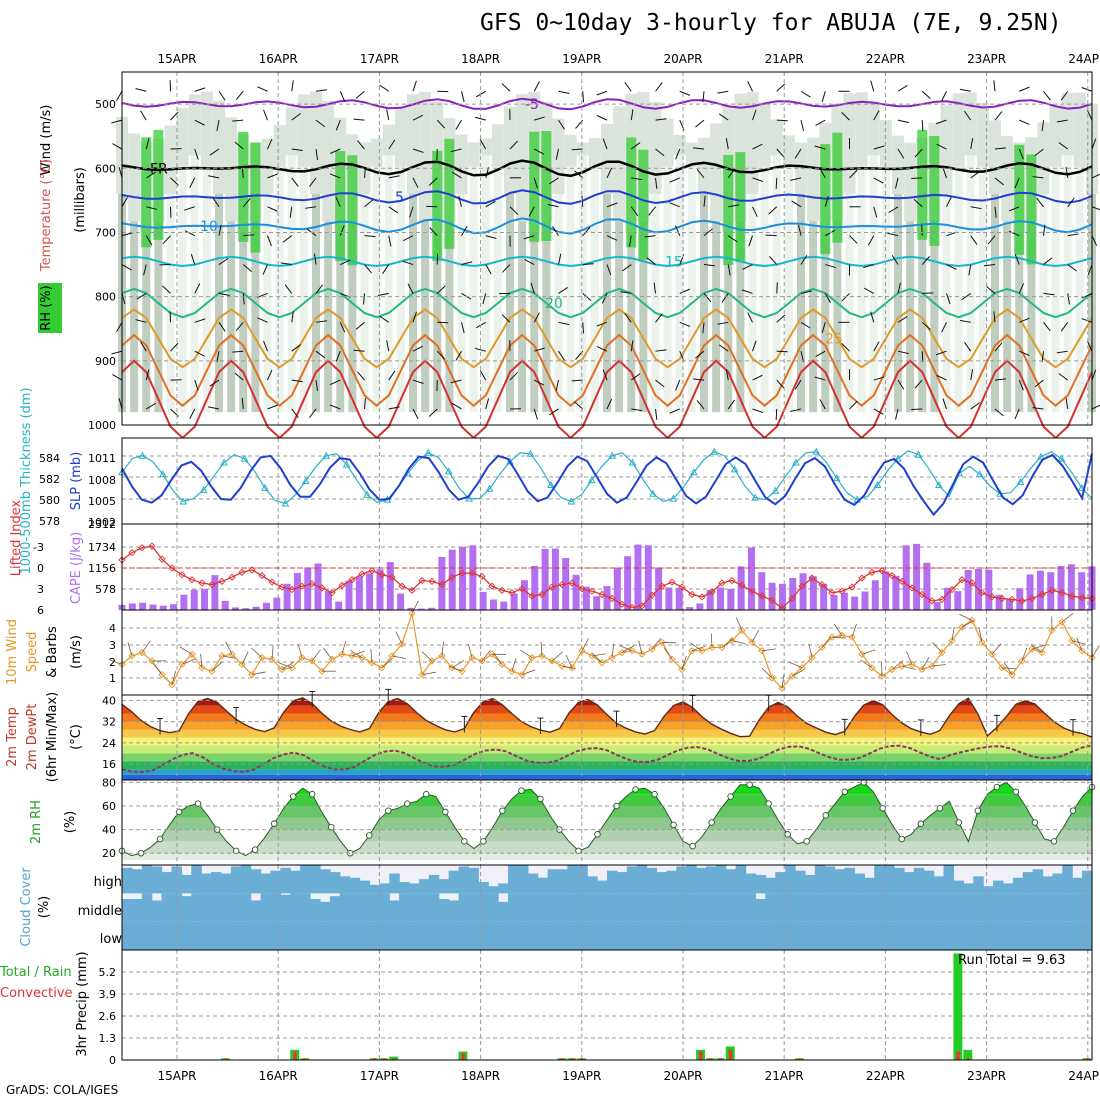 This screenshot has height=1100, width=1100. Describe the element at coordinates (32, 652) in the screenshot. I see `wind-ylabel-2: Speed` at that location.